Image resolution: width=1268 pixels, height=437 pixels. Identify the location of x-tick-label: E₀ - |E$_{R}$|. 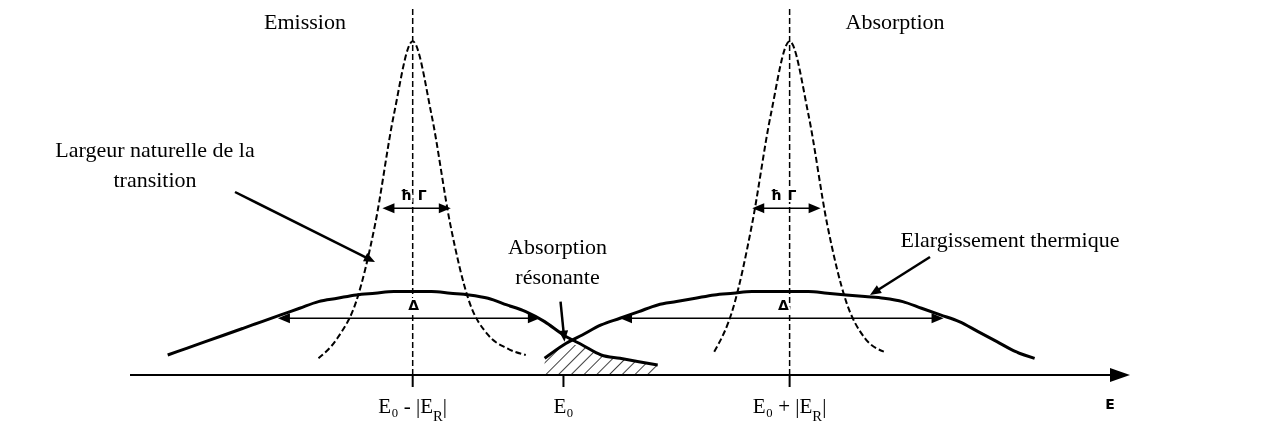
(413, 409).